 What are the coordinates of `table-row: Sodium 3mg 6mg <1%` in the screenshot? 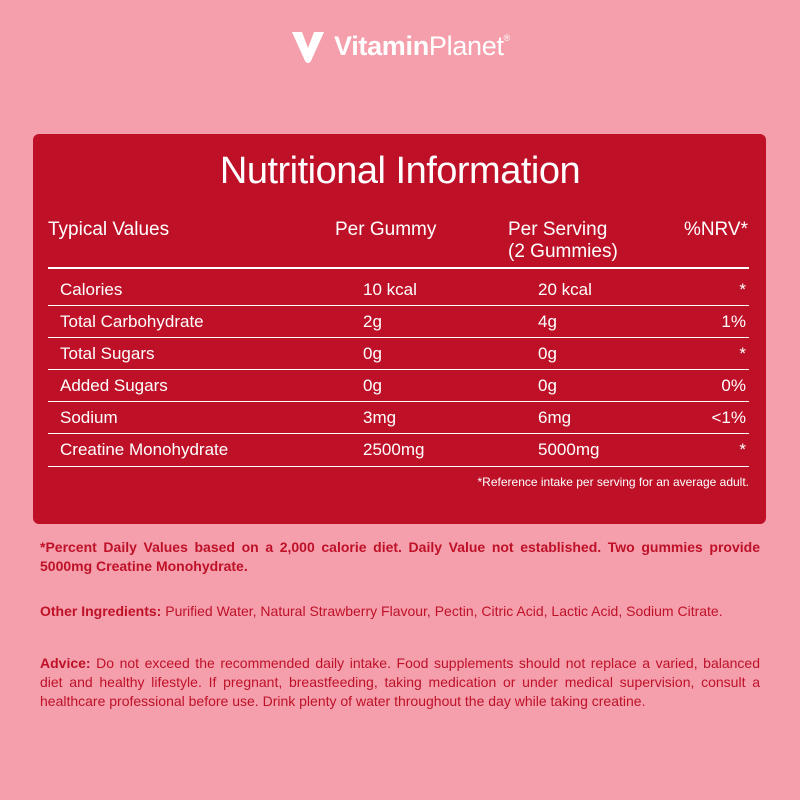 It's located at (398, 417).